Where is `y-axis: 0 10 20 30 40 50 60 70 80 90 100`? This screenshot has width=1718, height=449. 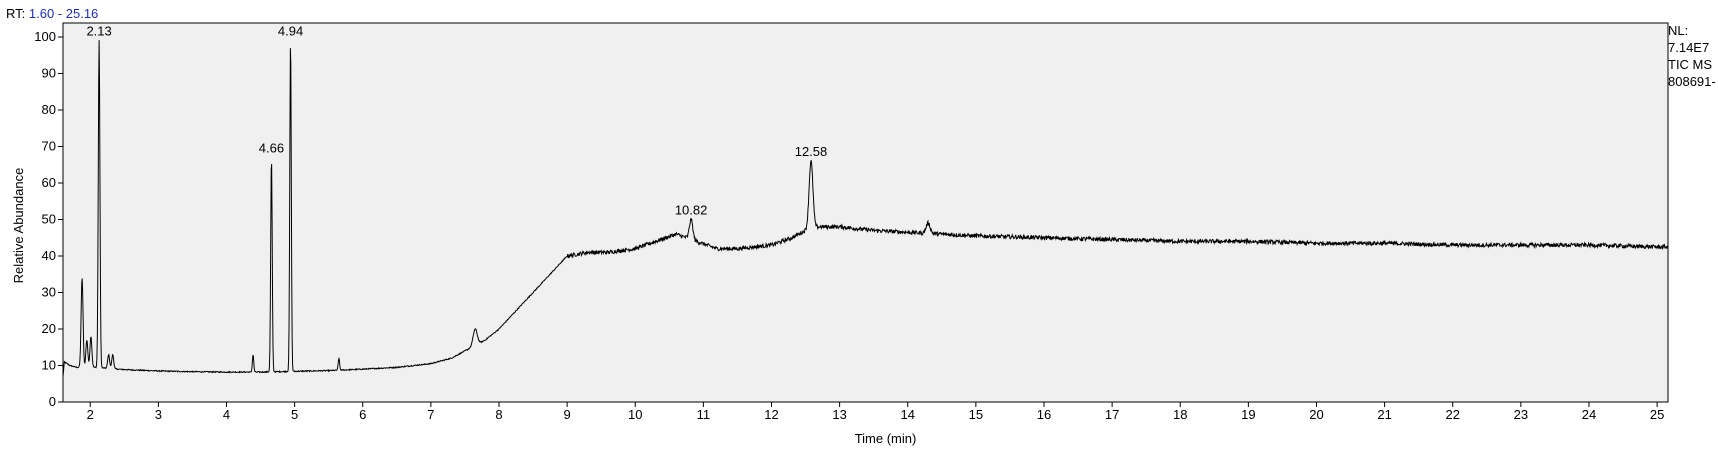
y-axis: 0 10 20 30 40 50 60 70 80 90 100 is located at coordinates (48, 219).